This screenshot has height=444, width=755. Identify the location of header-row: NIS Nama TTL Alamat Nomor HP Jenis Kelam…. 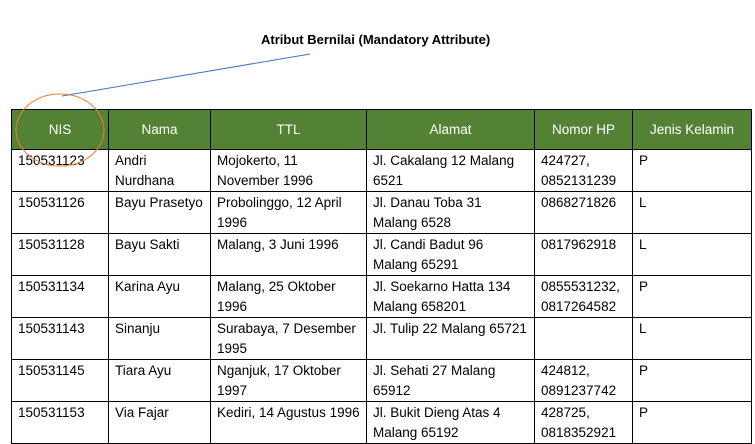
(381, 129).